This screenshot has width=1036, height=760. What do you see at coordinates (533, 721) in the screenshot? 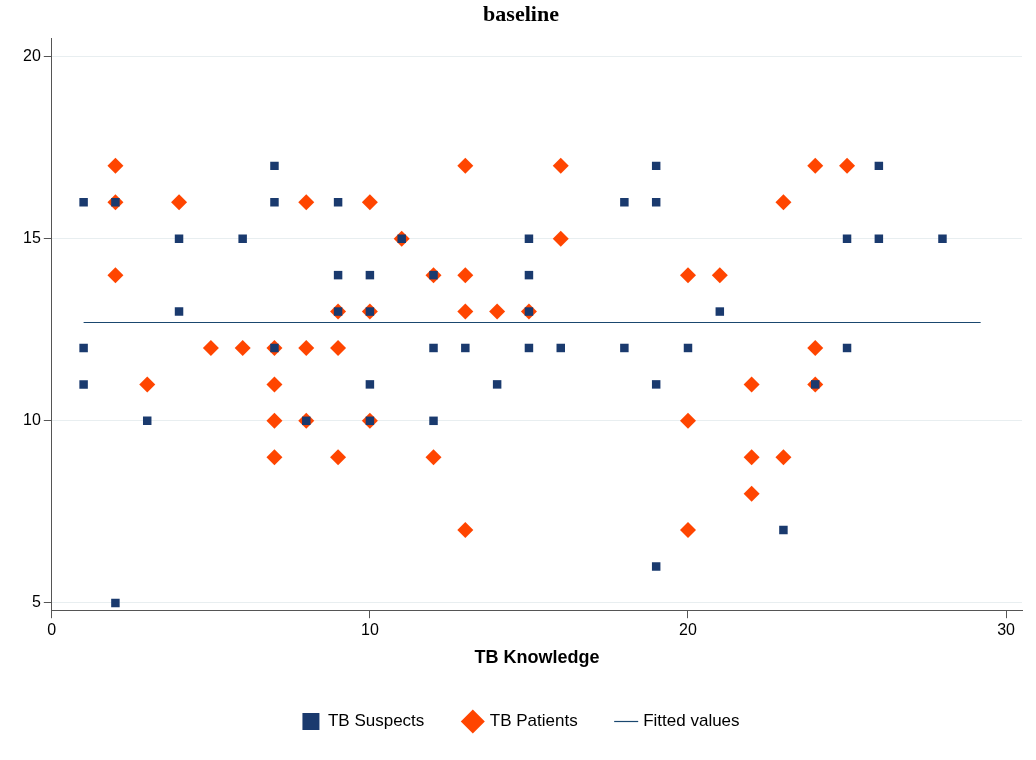
I see `legend-label: TB Patients` at bounding box center [533, 721].